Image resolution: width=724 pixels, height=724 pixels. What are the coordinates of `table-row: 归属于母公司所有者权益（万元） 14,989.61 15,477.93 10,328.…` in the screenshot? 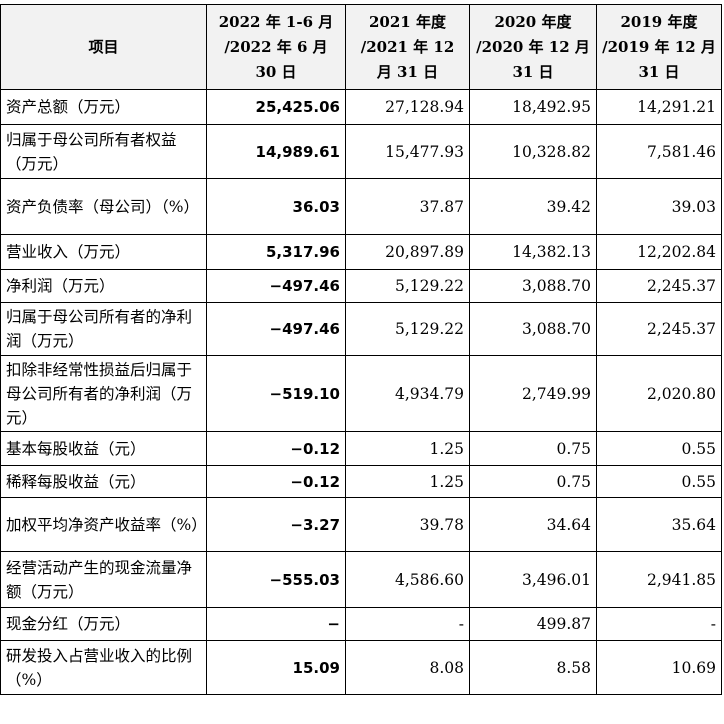 It's located at (361, 151).